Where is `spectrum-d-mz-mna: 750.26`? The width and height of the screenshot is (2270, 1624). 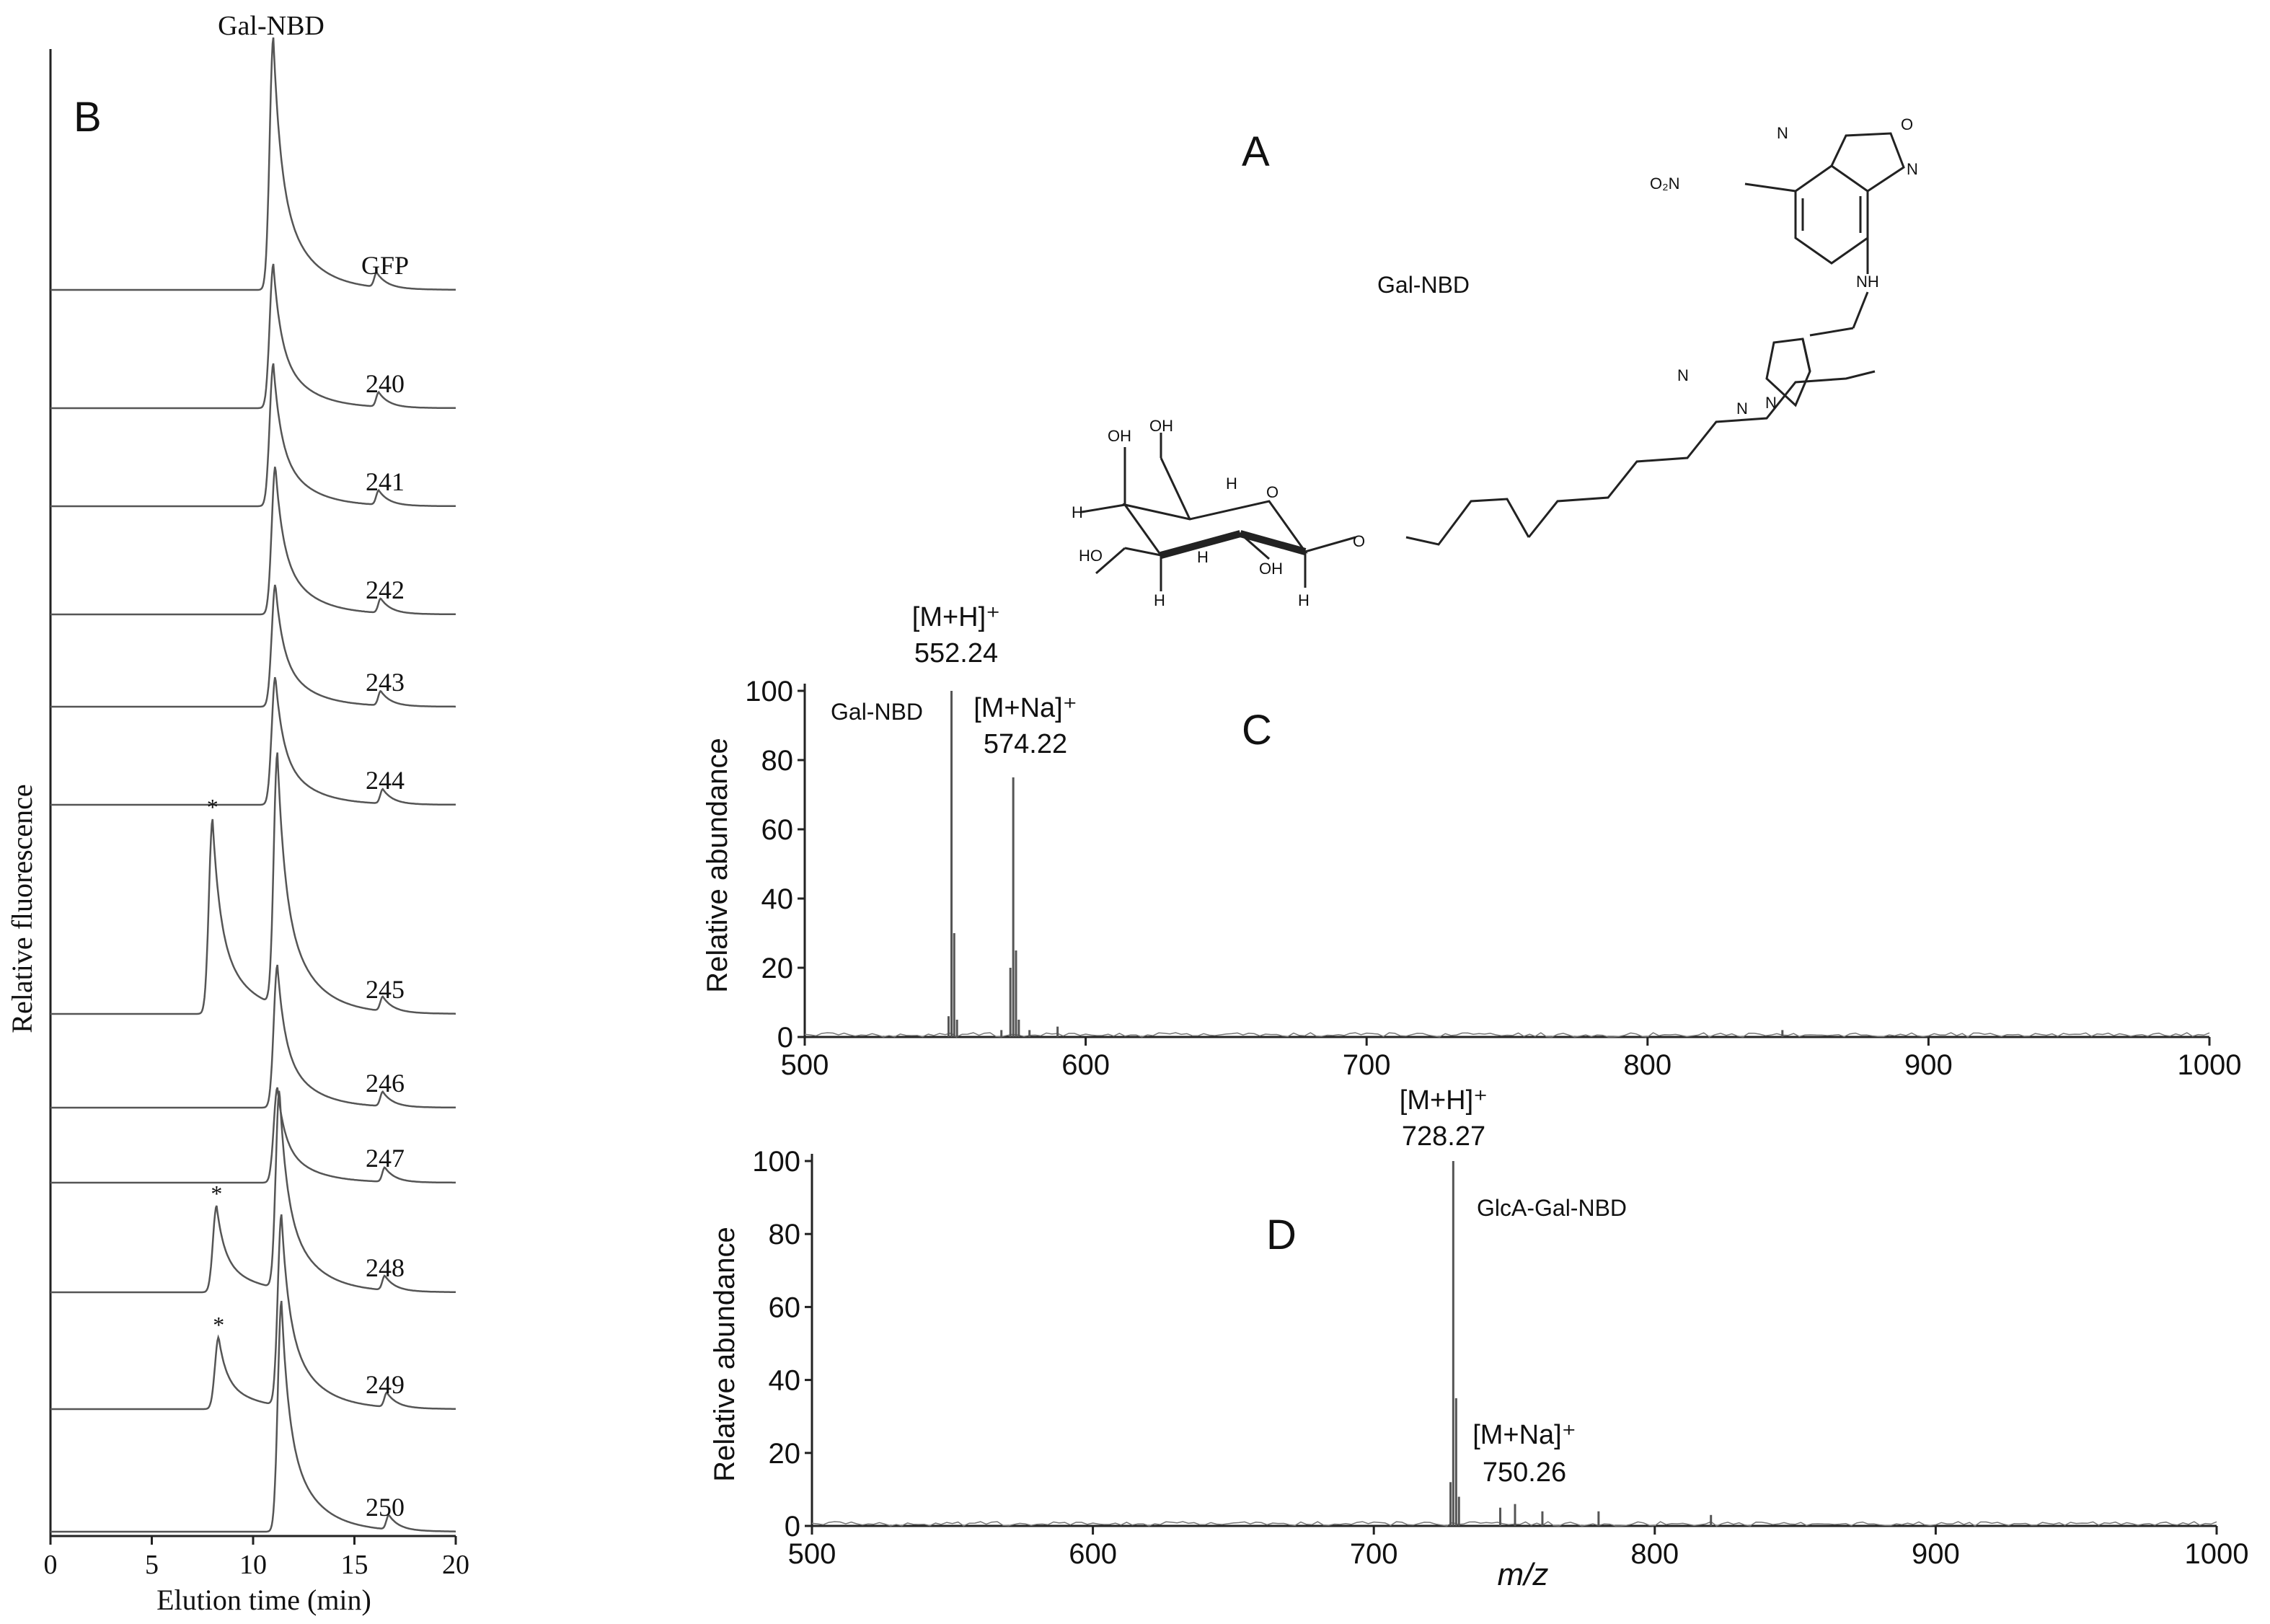
spectrum-d-mz-mna: 750.26 is located at coordinates (1524, 1472).